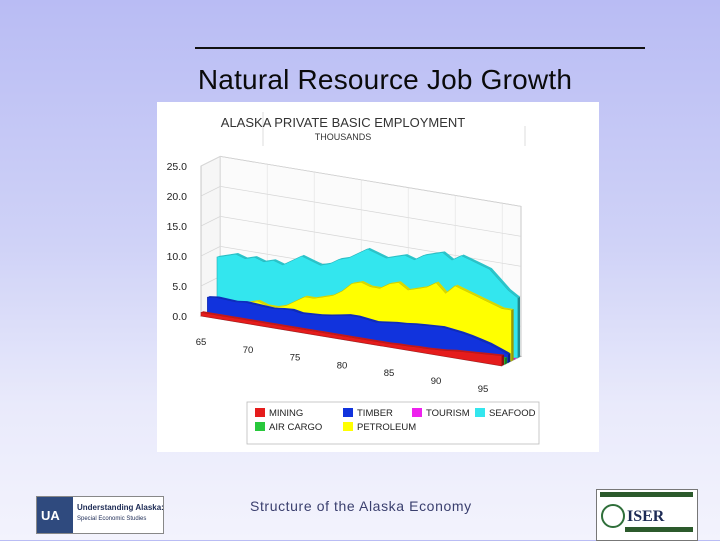  Describe the element at coordinates (348, 412) in the screenshot. I see `legend-swatch-timber` at that location.